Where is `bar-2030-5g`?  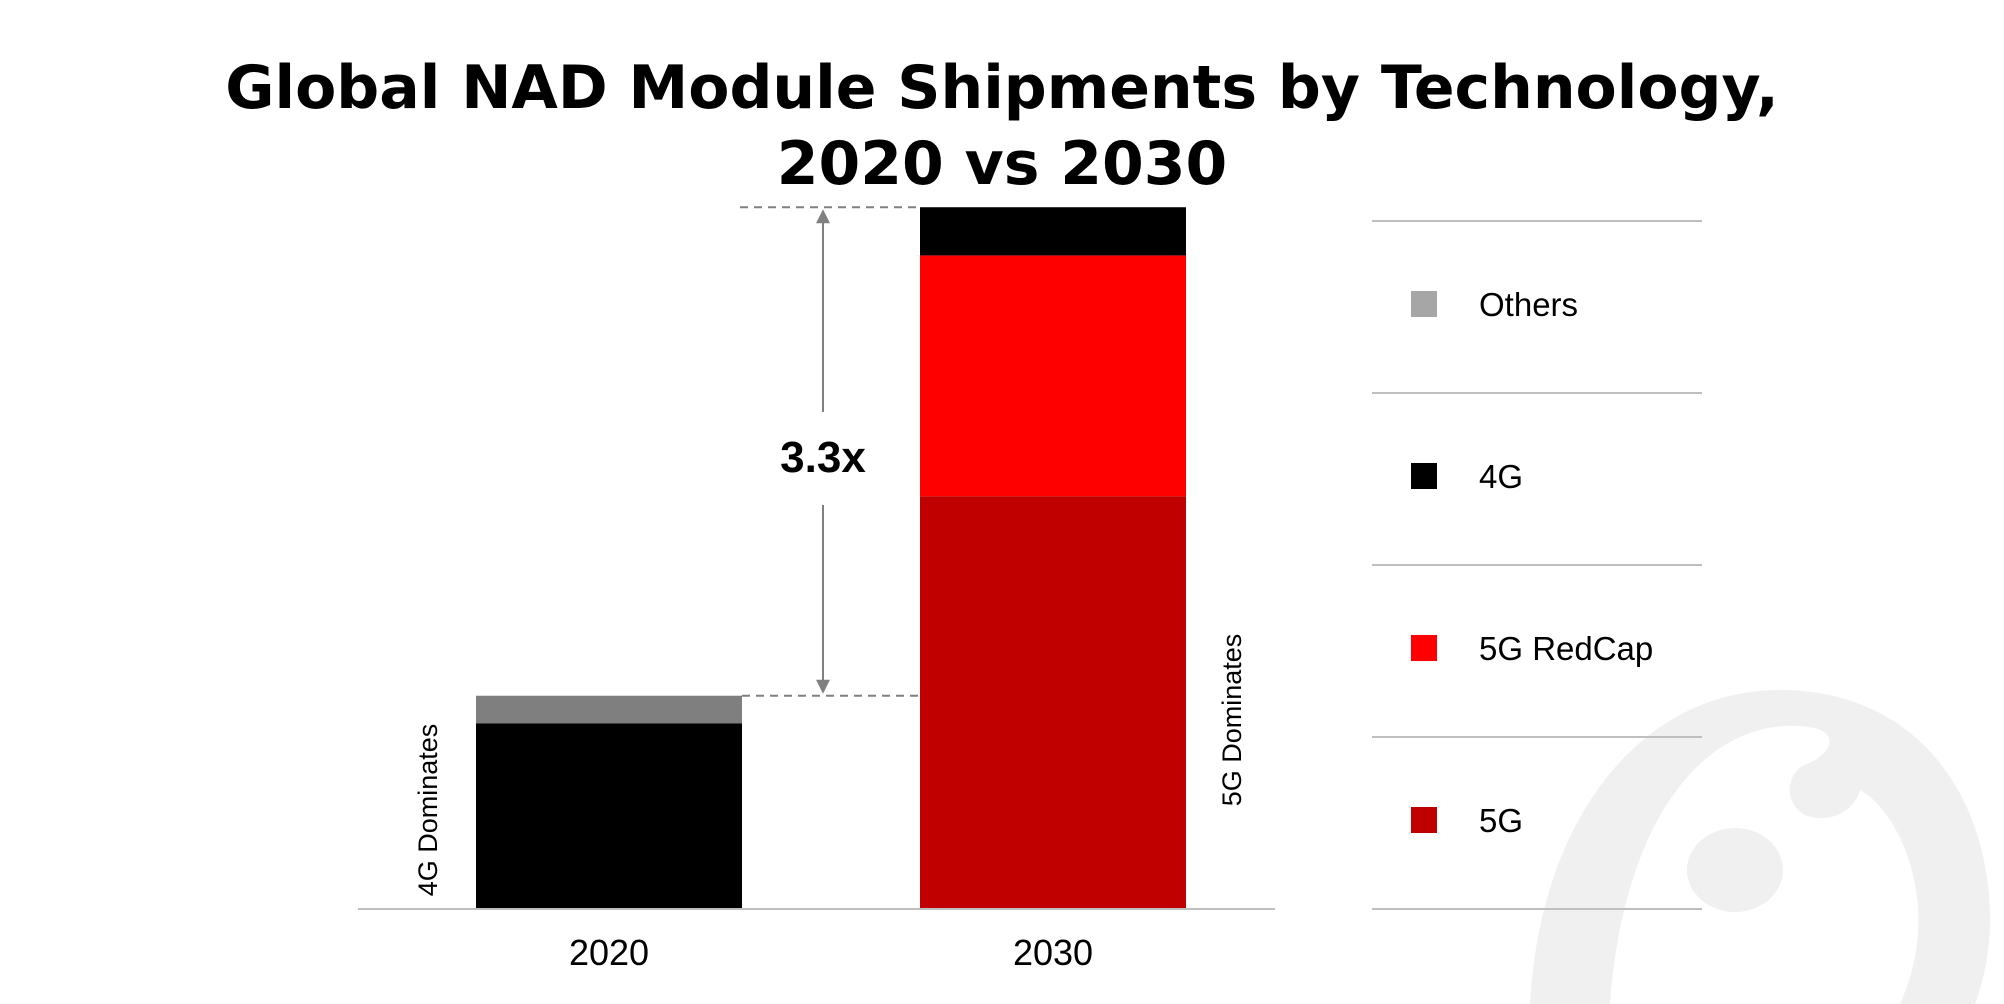 bar-2030-5g is located at coordinates (1053, 702).